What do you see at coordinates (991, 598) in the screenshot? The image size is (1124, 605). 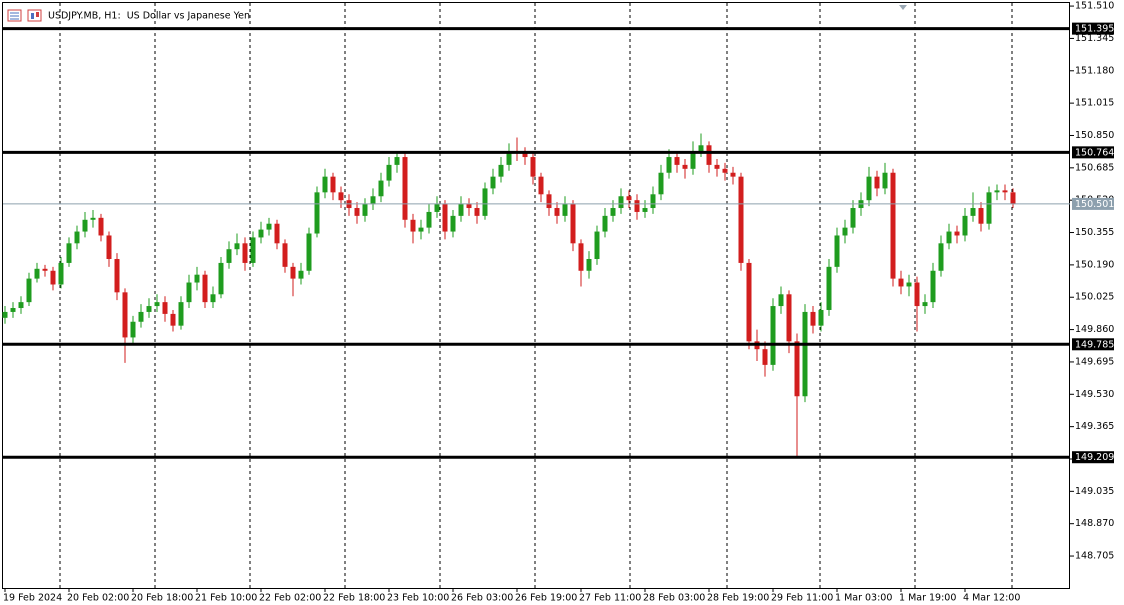 I see `x-tick-label: 4 Mar 12:00` at bounding box center [991, 598].